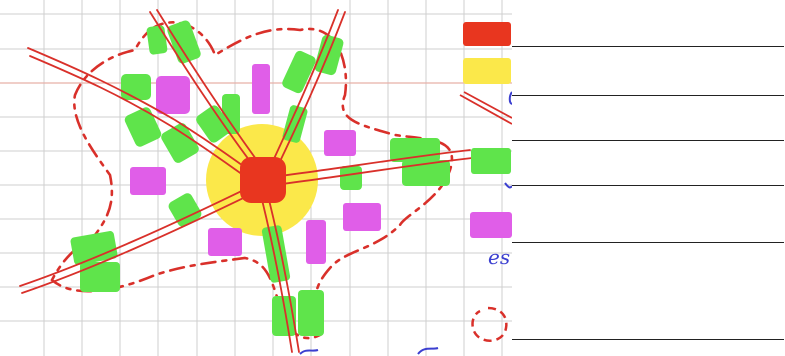 Image resolution: width=785 pixels, height=356 pixels. I want to click on legend-boundary-swatch, so click(489, 324).